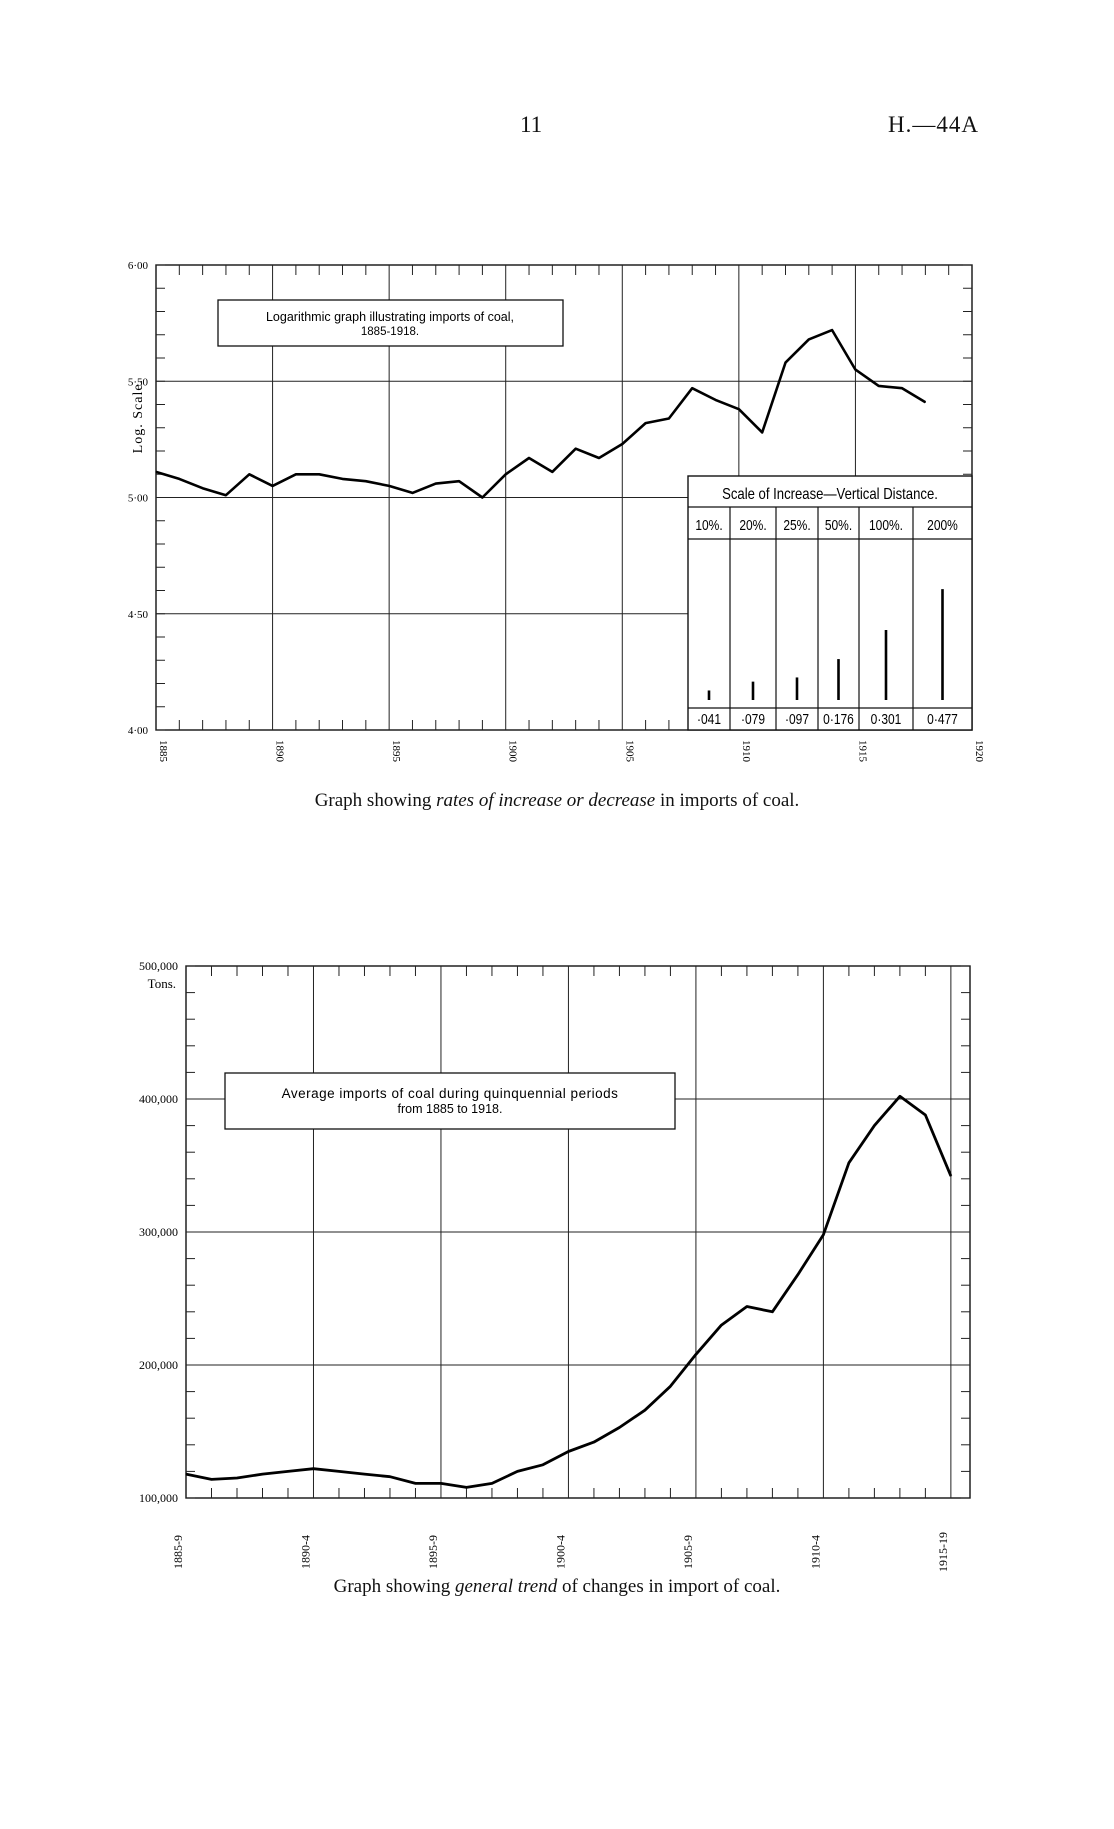 The width and height of the screenshot is (1114, 1829). Describe the element at coordinates (162, 983) in the screenshot. I see `y-axis-label: Tons.` at that location.